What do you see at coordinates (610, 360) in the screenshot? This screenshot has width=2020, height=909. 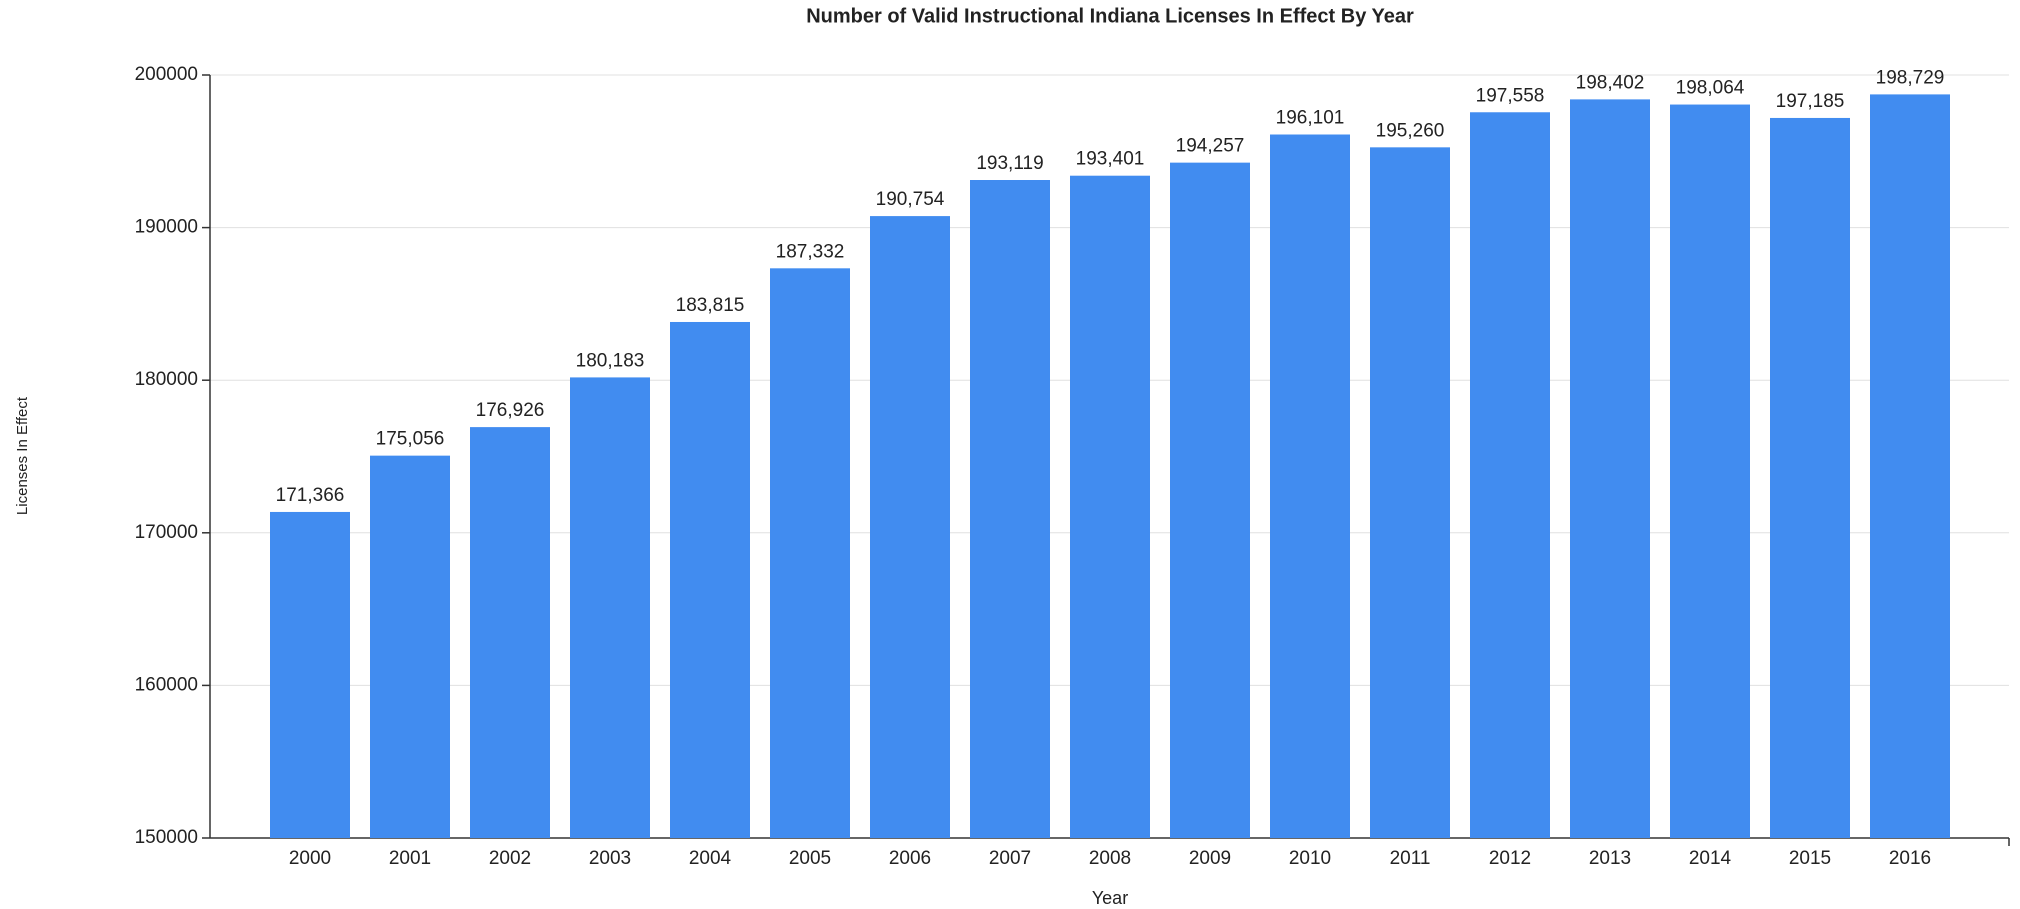 I see `value-label: 180,183` at bounding box center [610, 360].